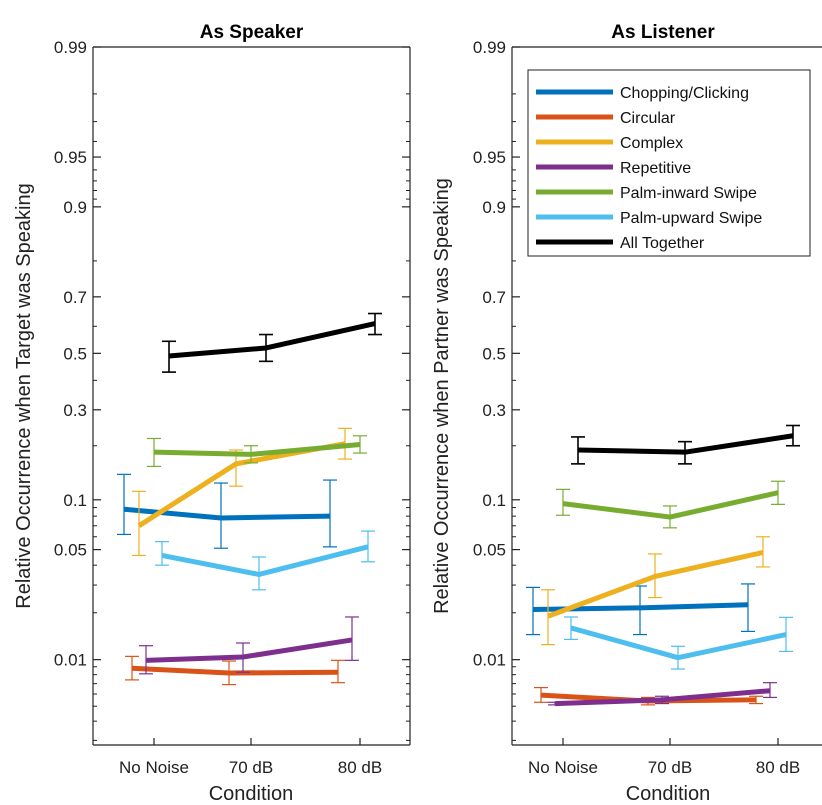  I want to click on series-circular, so click(235, 670).